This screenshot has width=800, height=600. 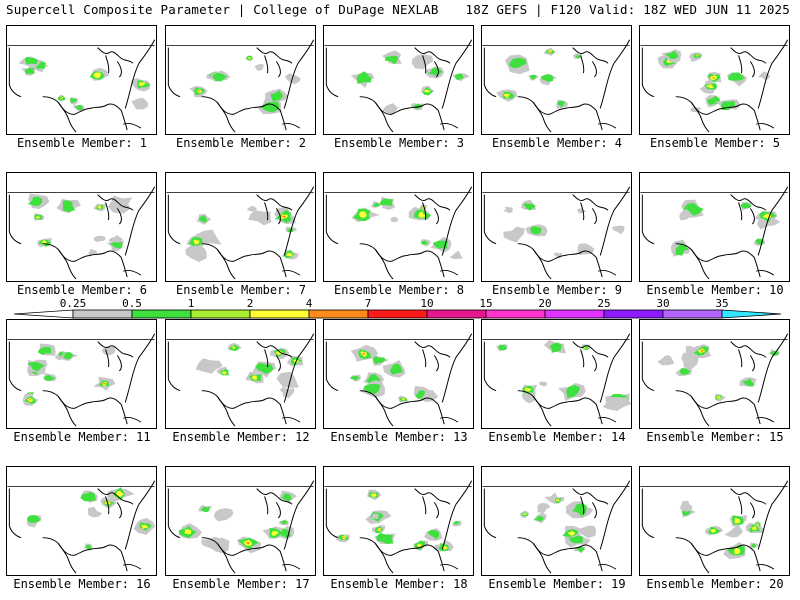 What do you see at coordinates (721, 303) in the screenshot?
I see `colorbar-tick-label: 35` at bounding box center [721, 303].